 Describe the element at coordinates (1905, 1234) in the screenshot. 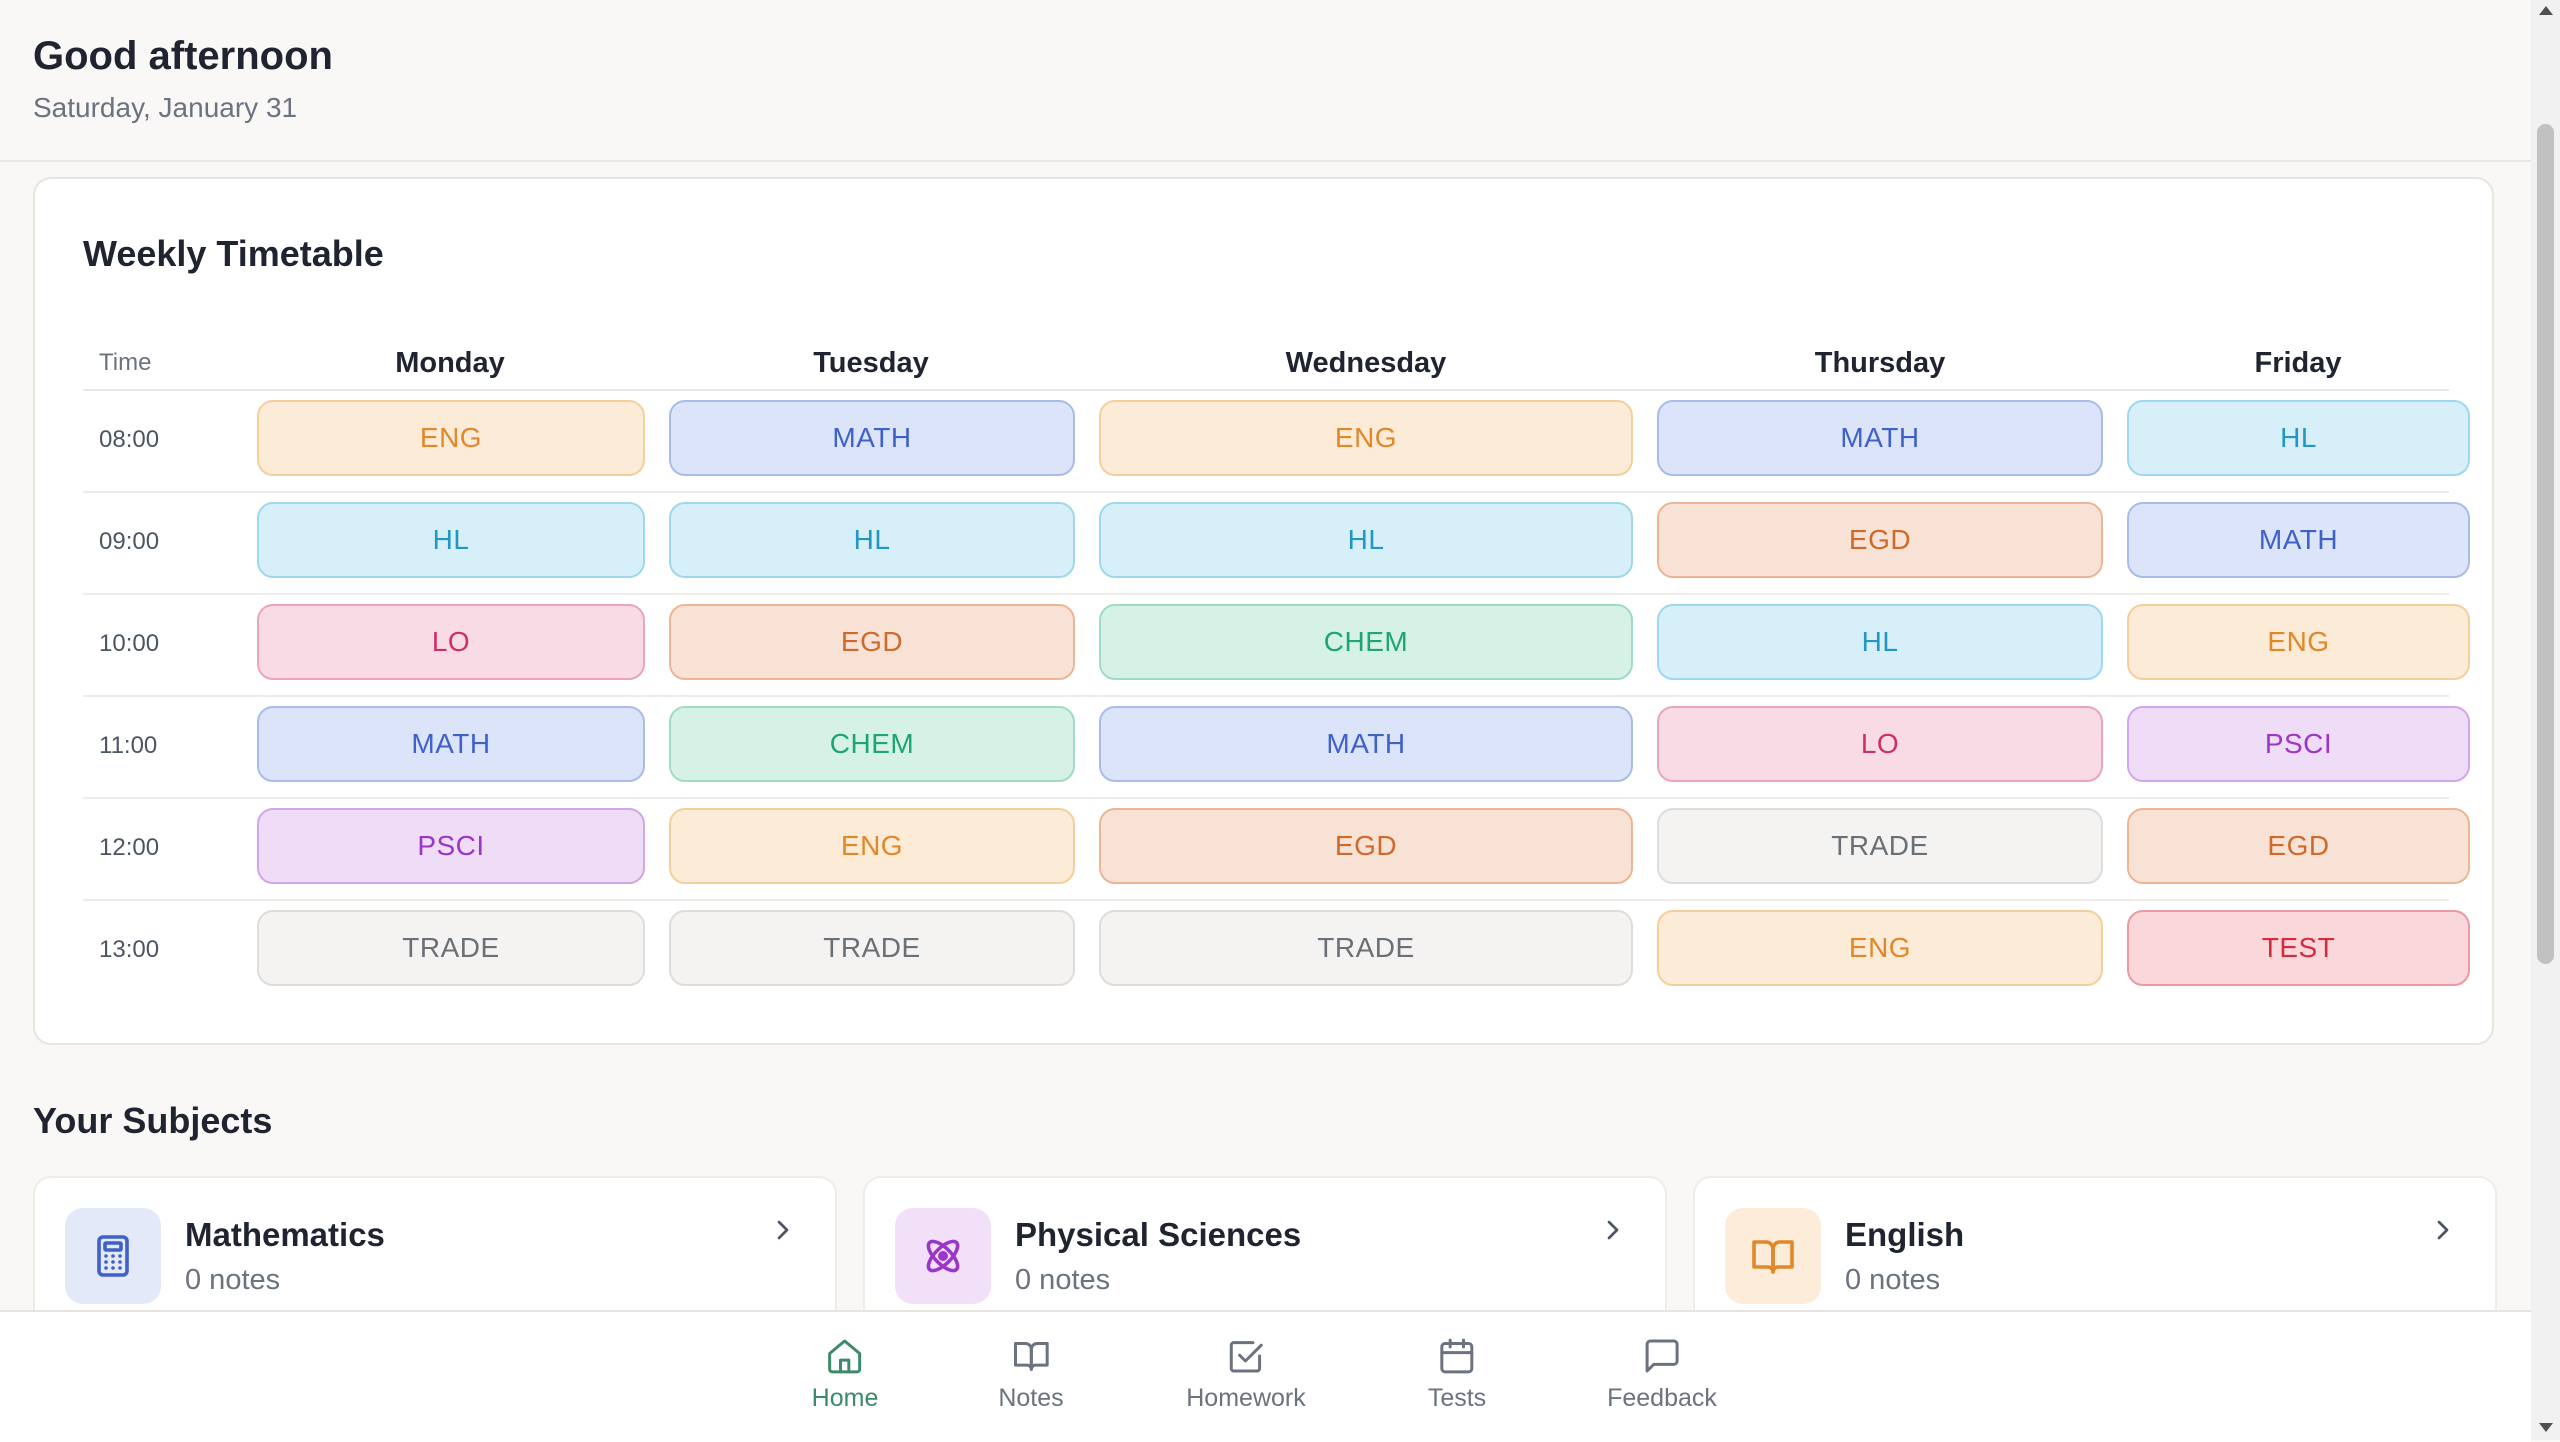

I see `subject-name: English` at that location.